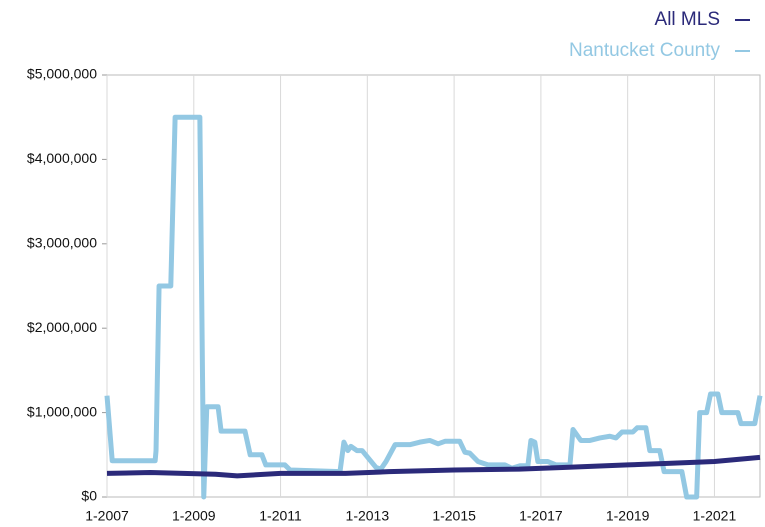  Describe the element at coordinates (194, 516) in the screenshot. I see `x-tick-label: 1-2009` at that location.